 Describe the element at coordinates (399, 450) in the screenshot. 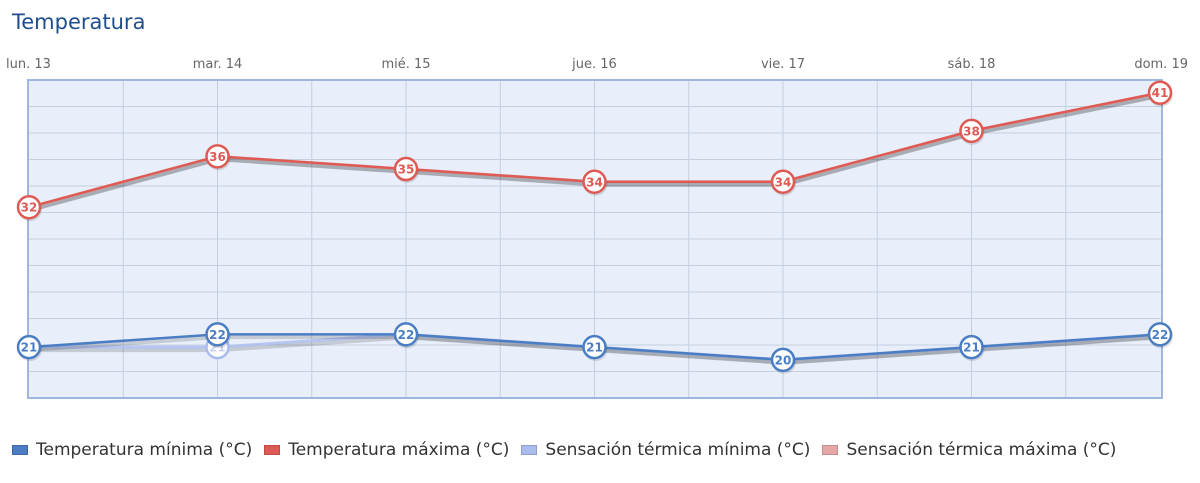

I see `legend-label-max-temp: Temperatura máxima (°C)` at that location.